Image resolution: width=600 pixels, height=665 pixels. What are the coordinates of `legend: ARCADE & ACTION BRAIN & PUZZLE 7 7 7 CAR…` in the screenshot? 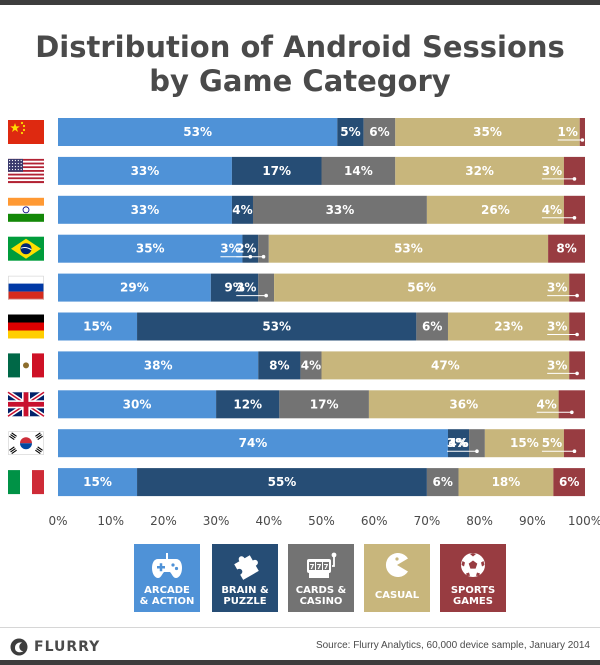 It's located at (300, 578).